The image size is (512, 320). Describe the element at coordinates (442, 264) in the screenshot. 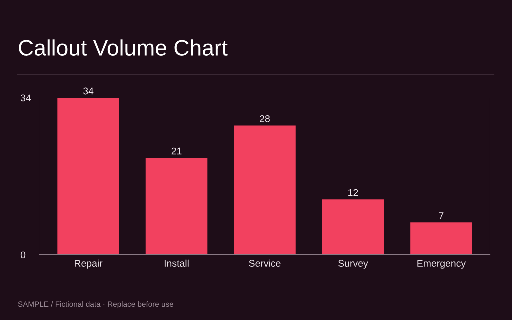

I see `x-tick-label: Emergency` at that location.